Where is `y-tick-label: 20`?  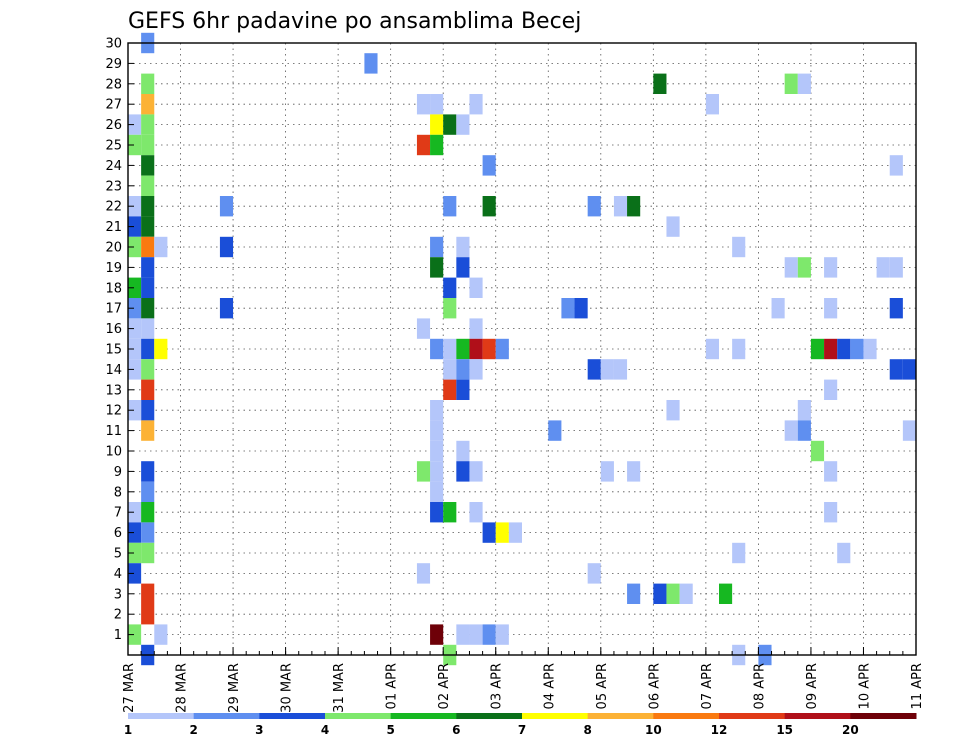
y-tick-label: 20 is located at coordinates (113, 248).